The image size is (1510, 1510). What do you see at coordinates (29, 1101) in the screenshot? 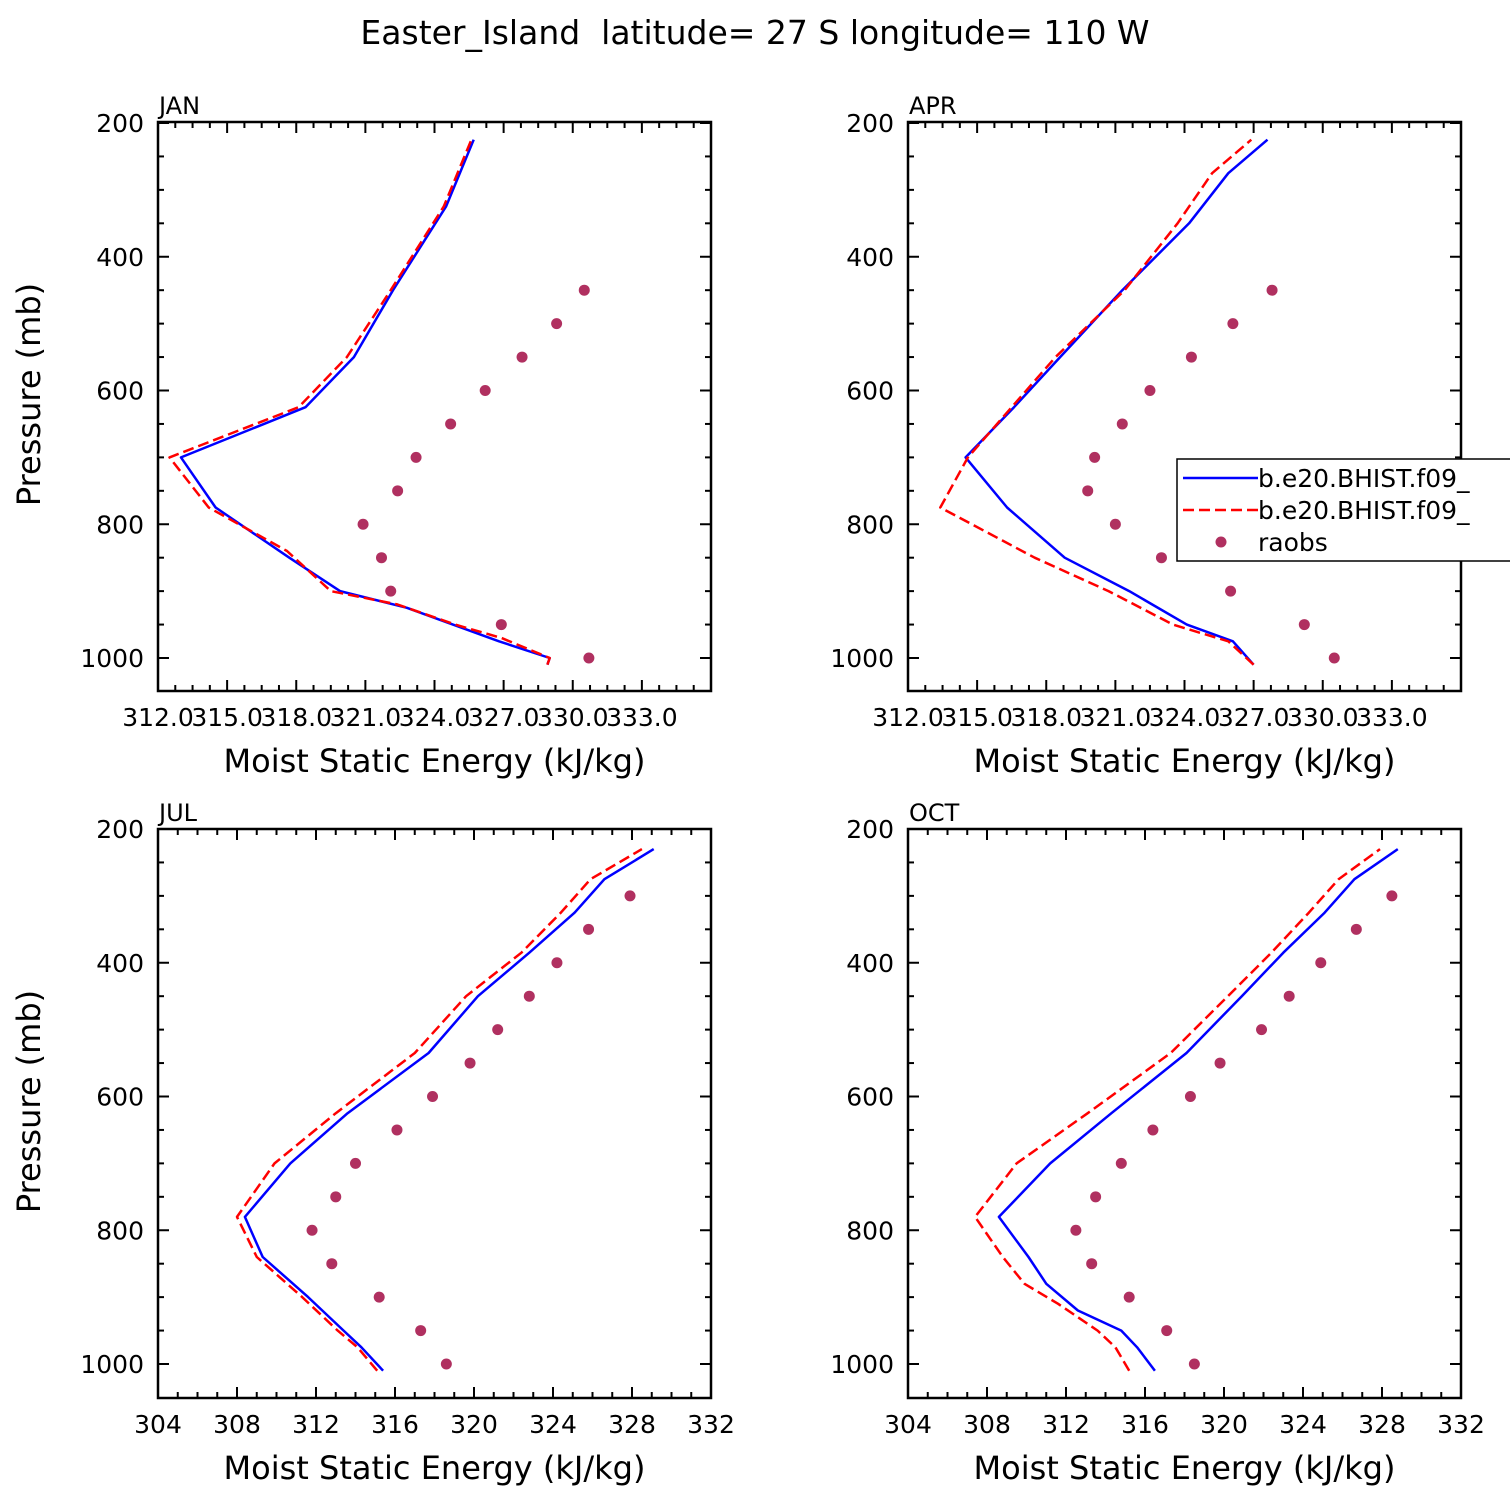
I see `y-axis-label: Pressure (mb)` at bounding box center [29, 1101].